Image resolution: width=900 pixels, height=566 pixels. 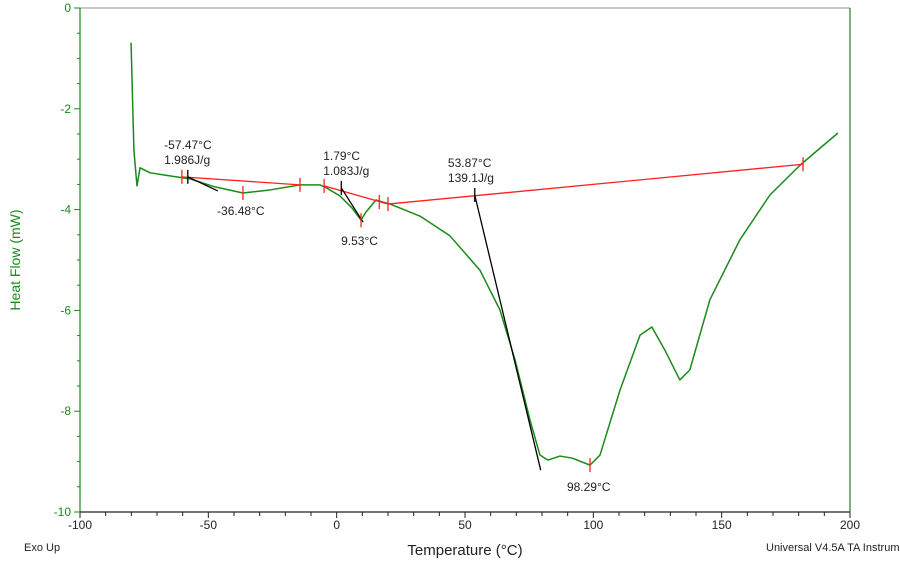 What do you see at coordinates (65, 411) in the screenshot?
I see `y-tick-label: -8` at bounding box center [65, 411].